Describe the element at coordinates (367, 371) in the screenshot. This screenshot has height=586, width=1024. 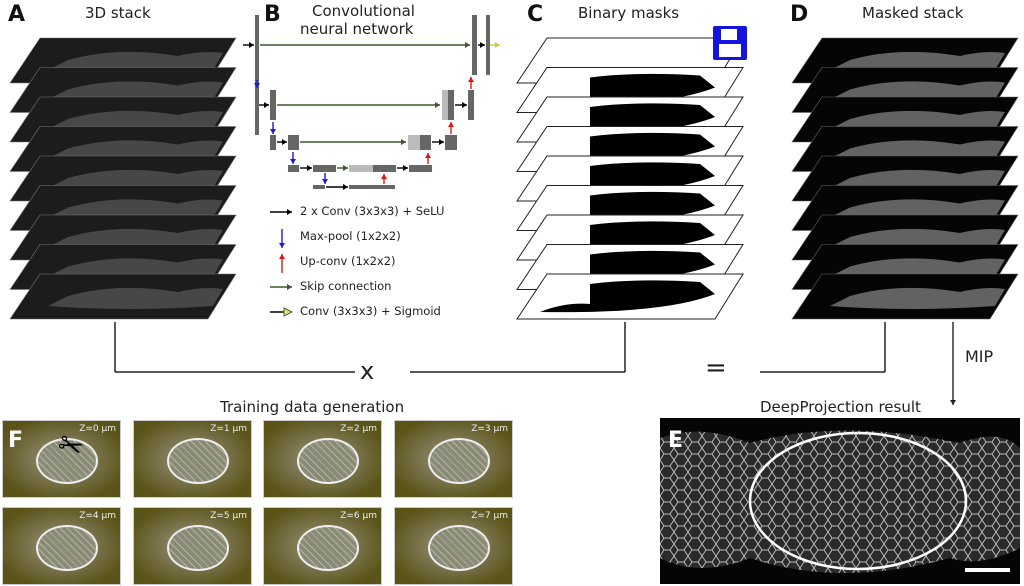
I see `multiply-operator: x` at that location.